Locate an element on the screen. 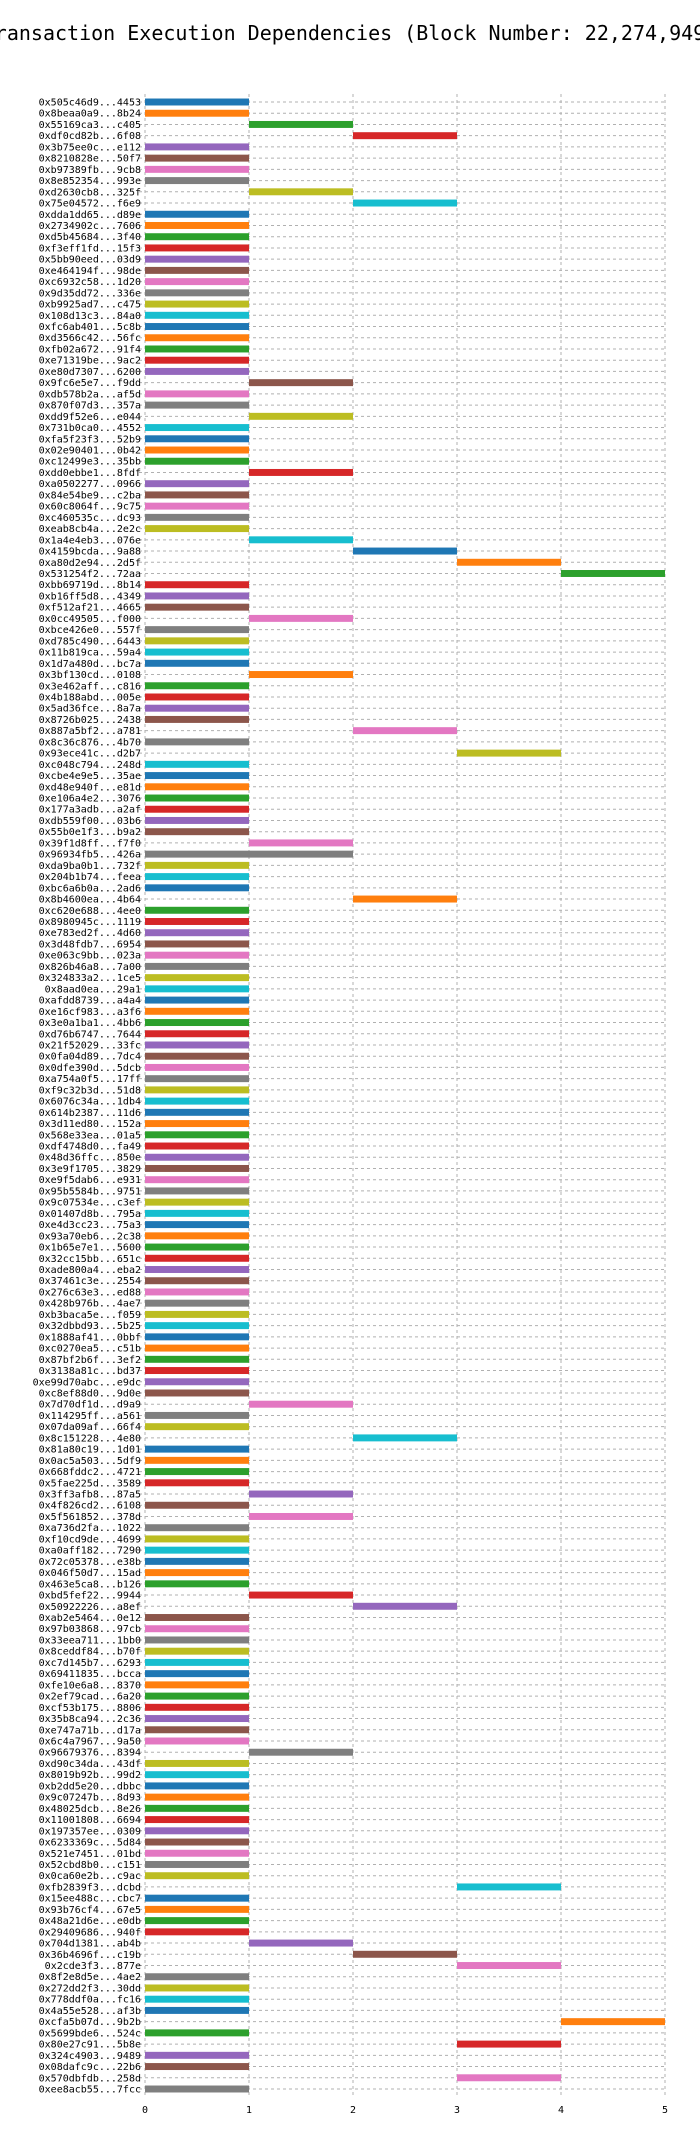 This screenshot has height=2136, width=700. y-tick-label: 0xa754a0f5...17ff is located at coordinates (90, 1079).